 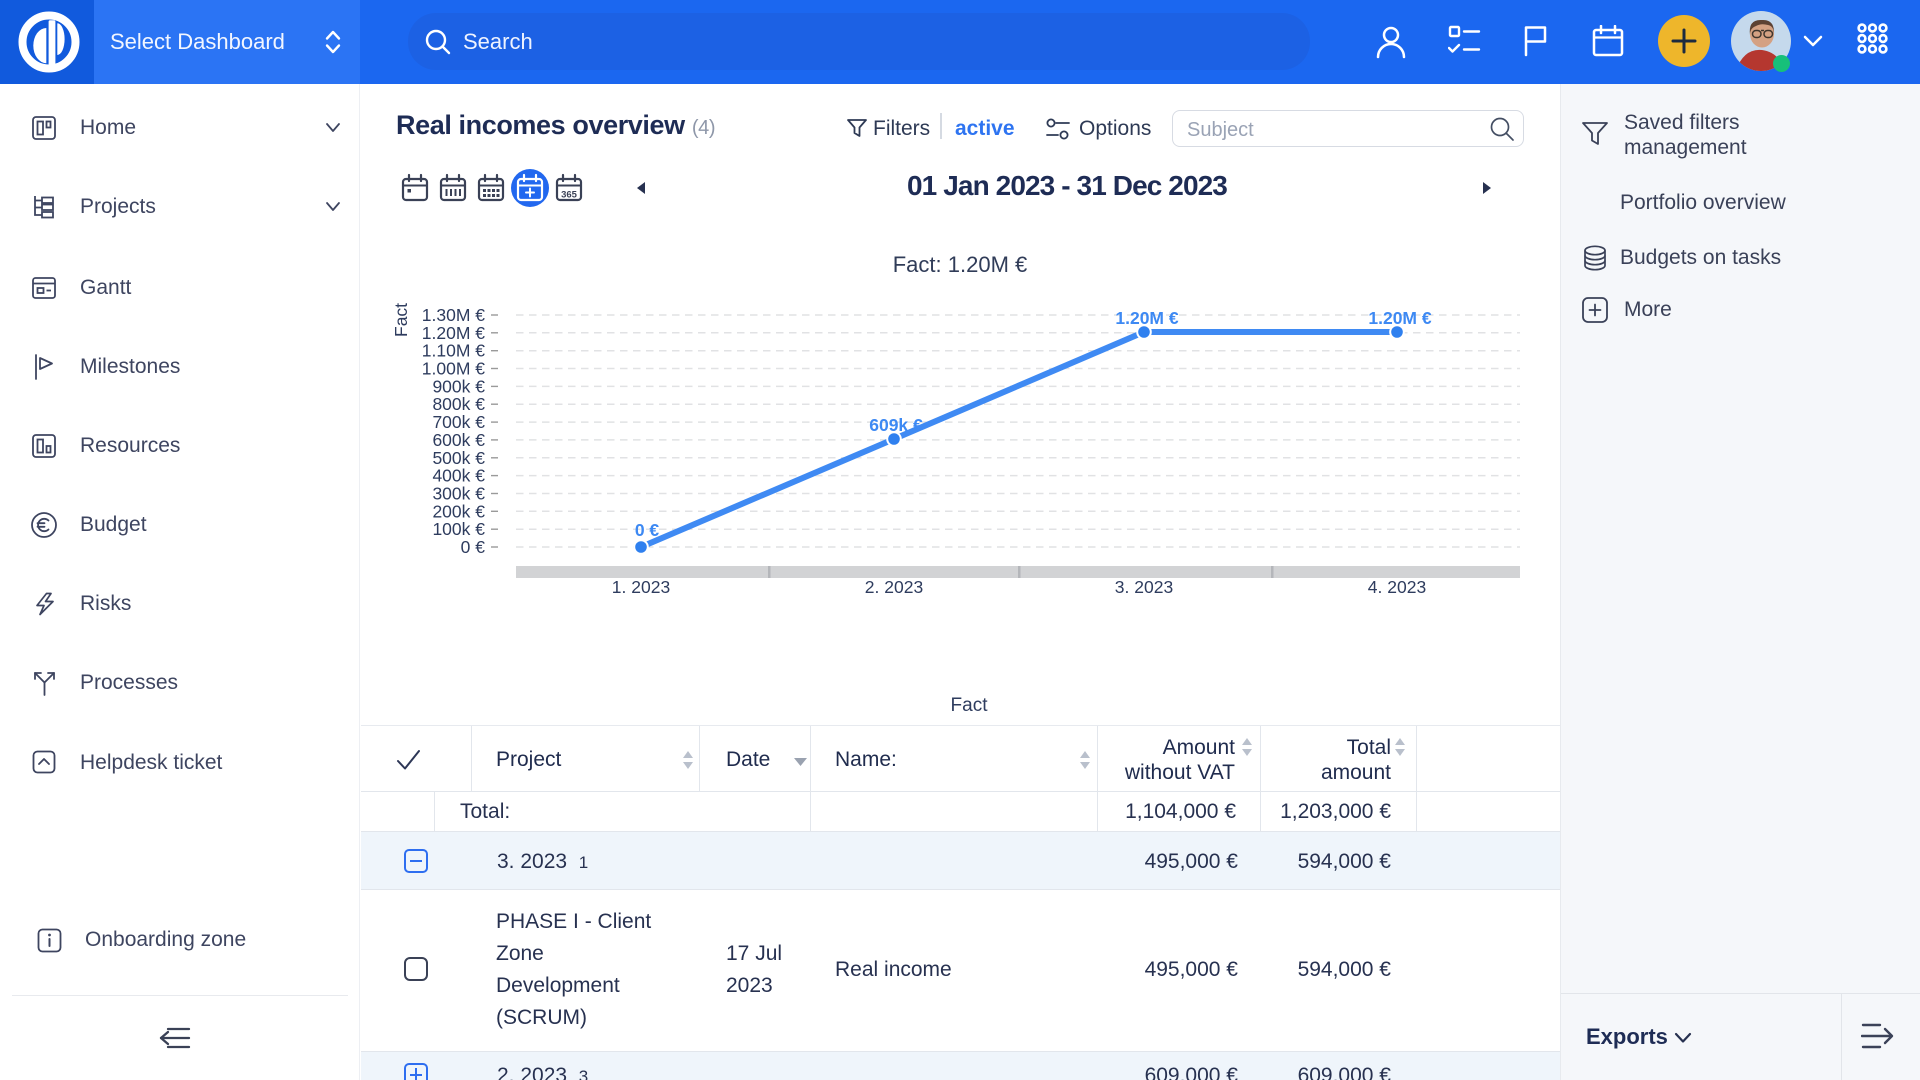 I want to click on svg-text: 400k €, so click(x=458, y=476).